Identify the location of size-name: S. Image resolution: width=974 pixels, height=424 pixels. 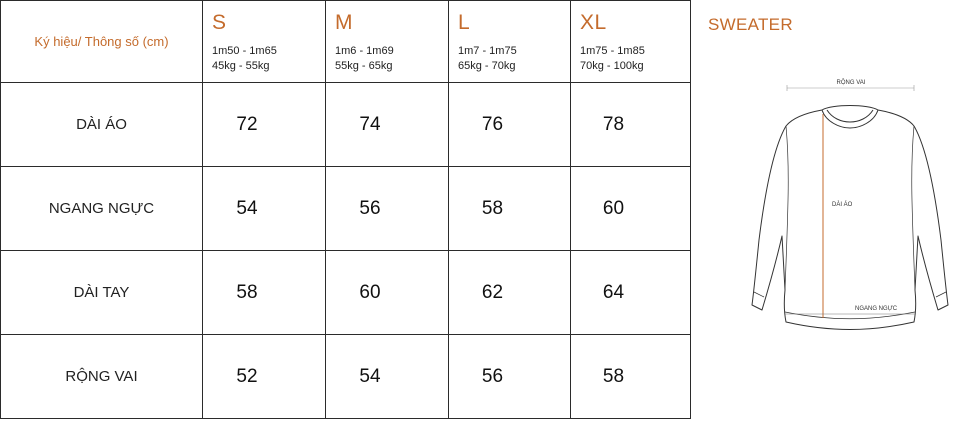
(219, 22).